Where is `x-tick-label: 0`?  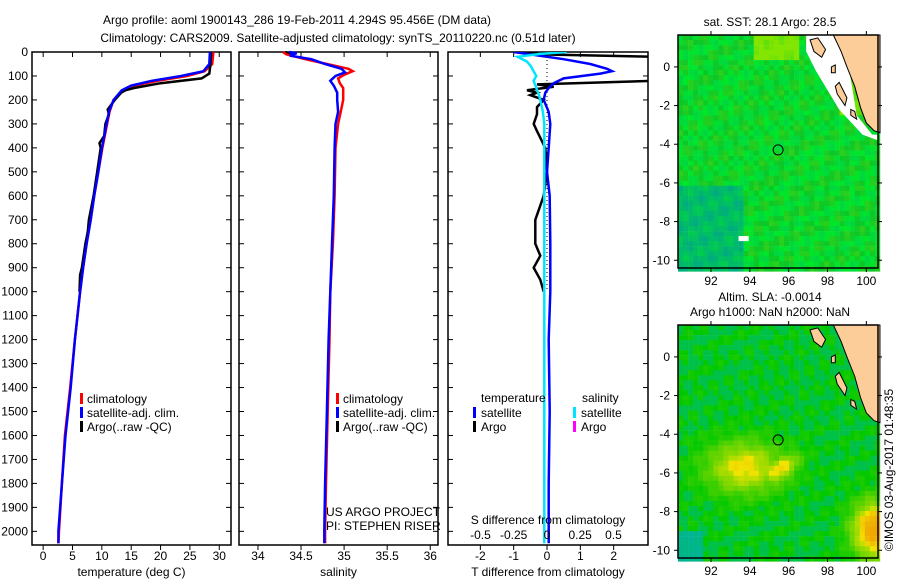
x-tick-label: 0 is located at coordinates (547, 556).